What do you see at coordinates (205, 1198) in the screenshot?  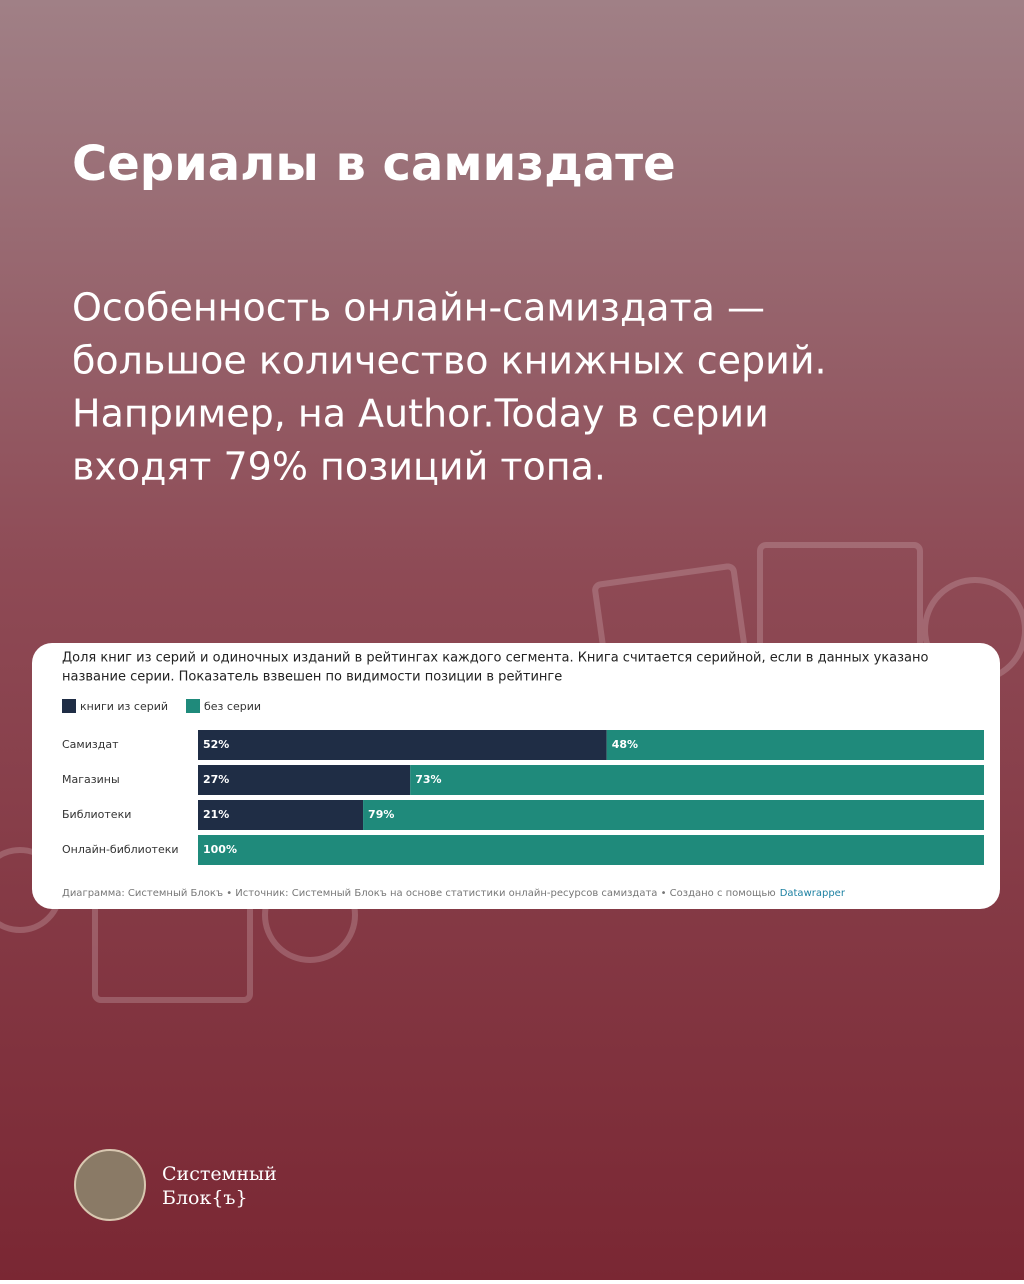 I see `brand: Блок{ъ}` at bounding box center [205, 1198].